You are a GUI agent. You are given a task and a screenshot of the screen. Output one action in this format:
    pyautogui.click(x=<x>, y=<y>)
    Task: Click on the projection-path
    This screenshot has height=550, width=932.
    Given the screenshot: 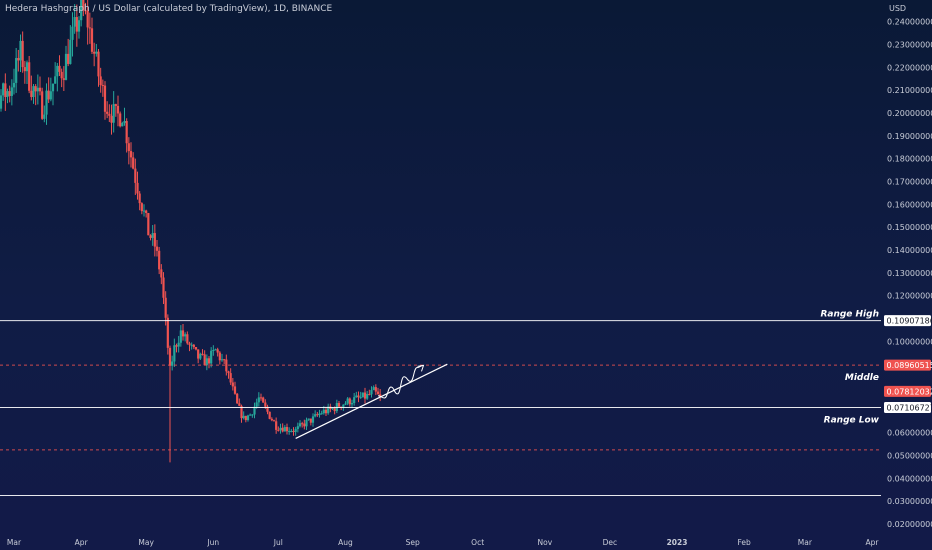 What is the action you would take?
    pyautogui.click(x=400, y=381)
    